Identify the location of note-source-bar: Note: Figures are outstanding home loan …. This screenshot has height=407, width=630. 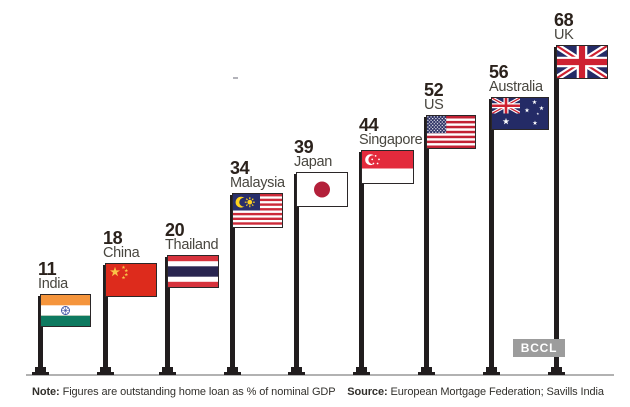
(318, 392).